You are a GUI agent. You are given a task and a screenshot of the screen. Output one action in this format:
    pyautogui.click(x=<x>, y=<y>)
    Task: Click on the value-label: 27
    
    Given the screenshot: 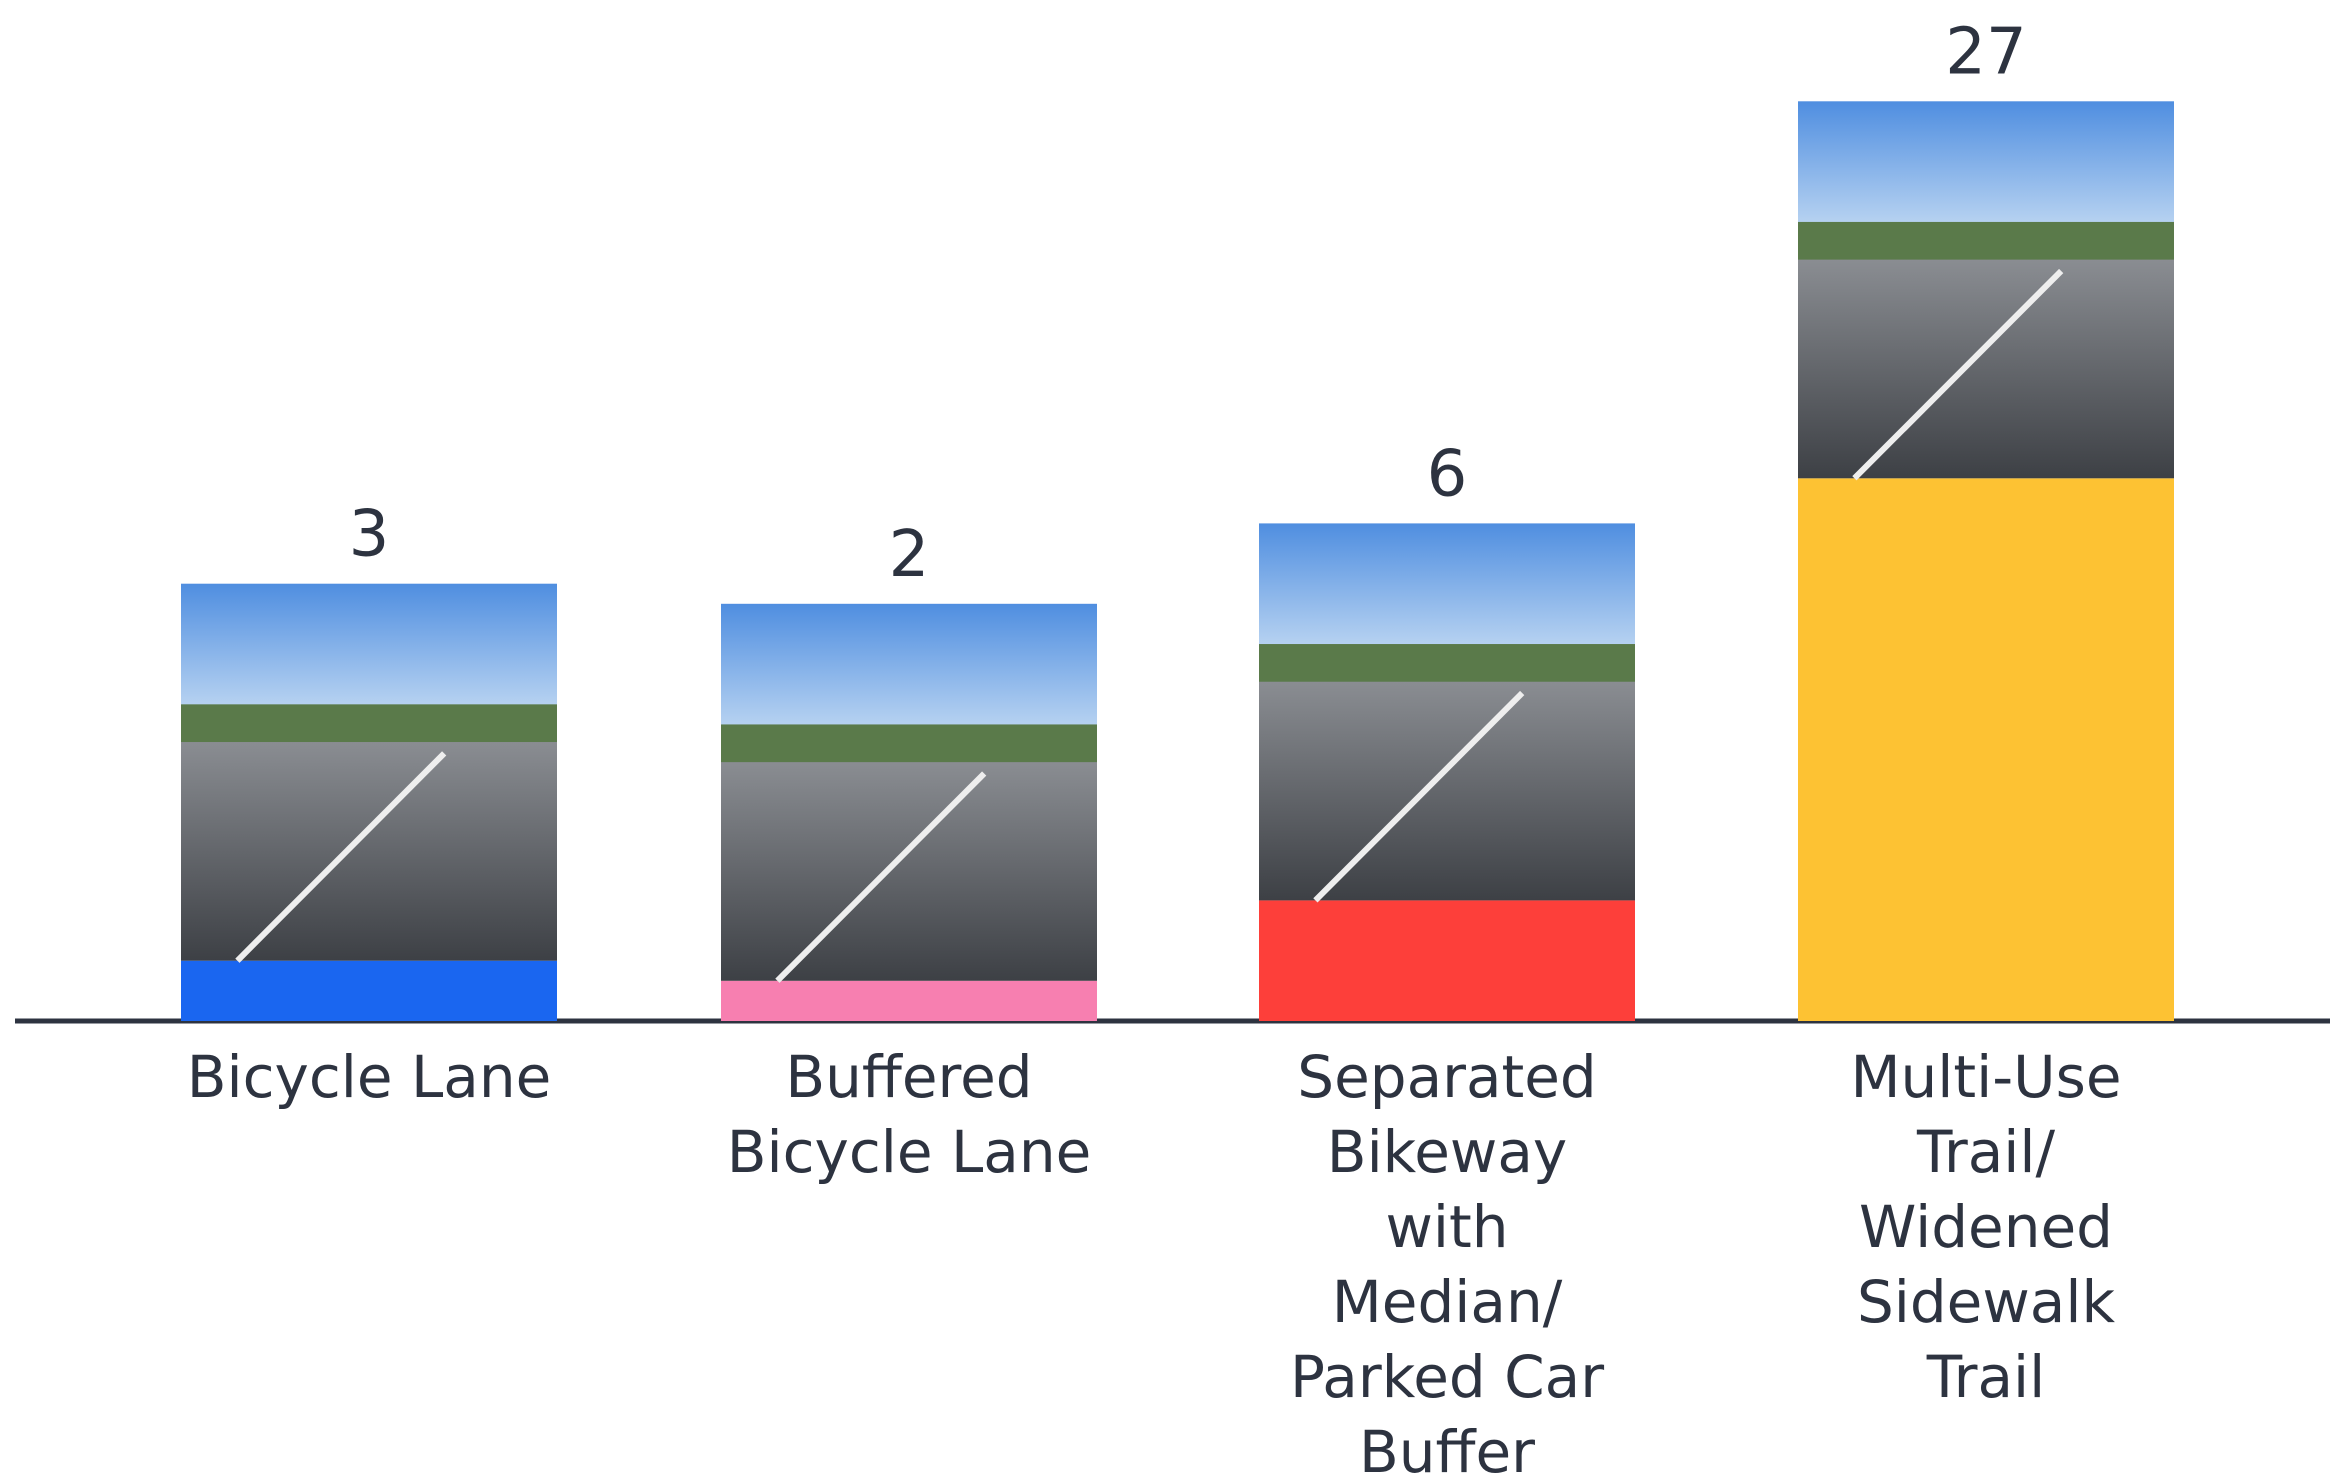 What is the action you would take?
    pyautogui.click(x=1985, y=52)
    